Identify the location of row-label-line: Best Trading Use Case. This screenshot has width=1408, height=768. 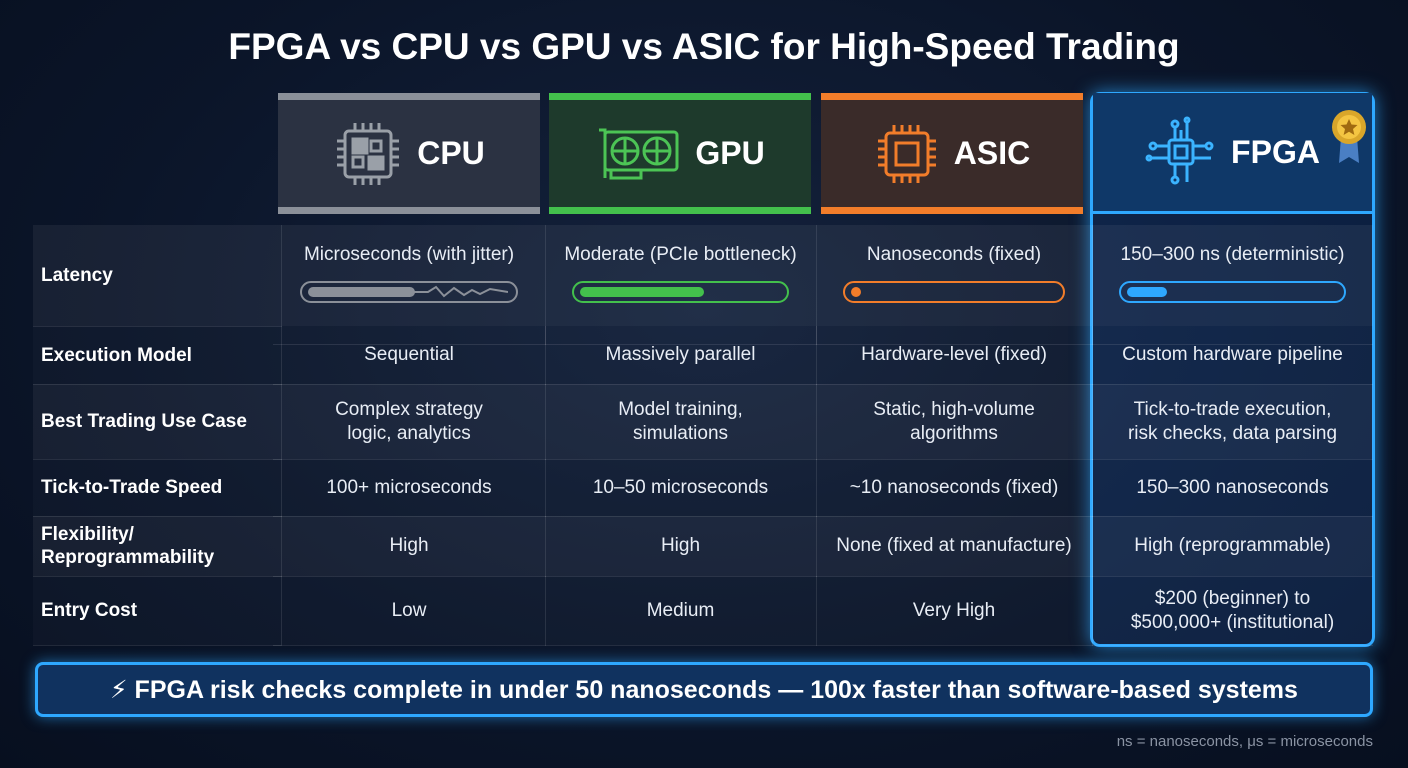
(144, 421).